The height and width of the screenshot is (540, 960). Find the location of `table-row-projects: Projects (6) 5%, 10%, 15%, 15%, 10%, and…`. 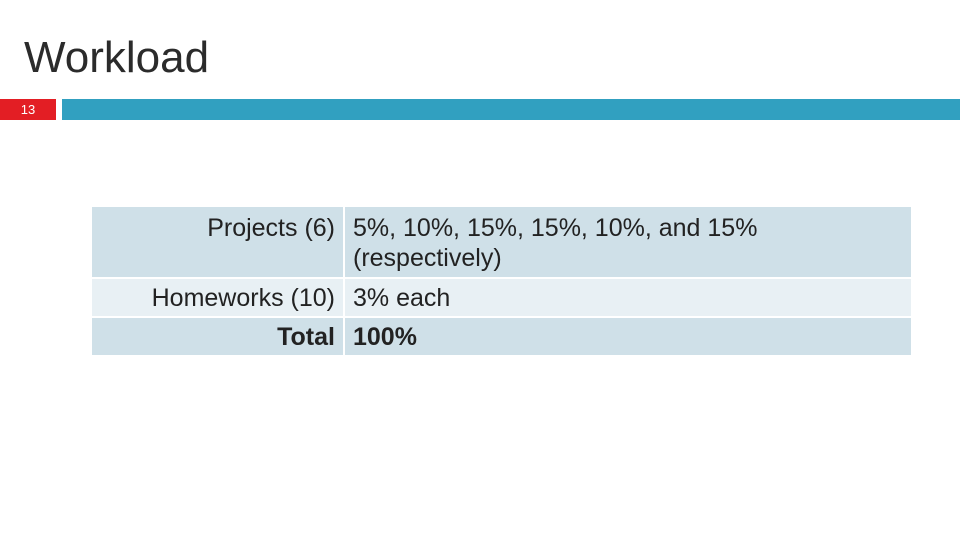

table-row-projects: Projects (6) 5%, 10%, 15%, 15%, 10%, and… is located at coordinates (501, 242).